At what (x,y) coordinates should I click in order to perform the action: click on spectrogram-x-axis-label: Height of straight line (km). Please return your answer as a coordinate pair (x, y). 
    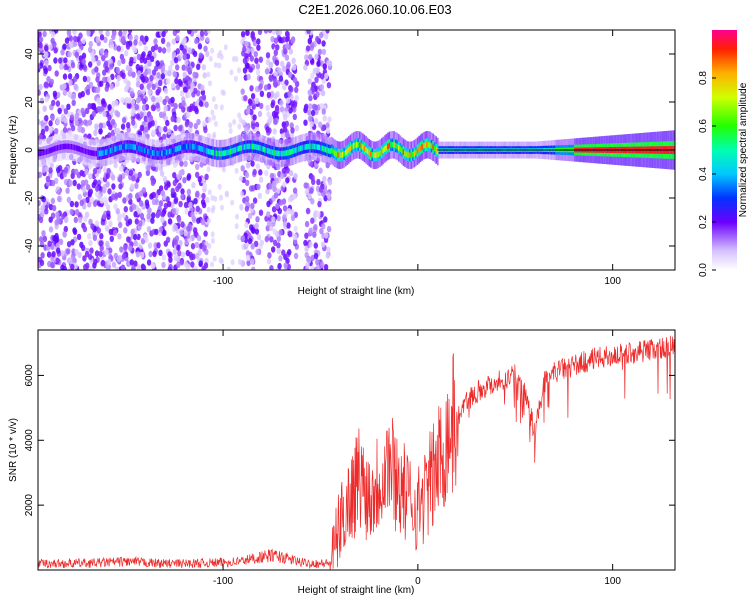
    Looking at the image, I should click on (356, 291).